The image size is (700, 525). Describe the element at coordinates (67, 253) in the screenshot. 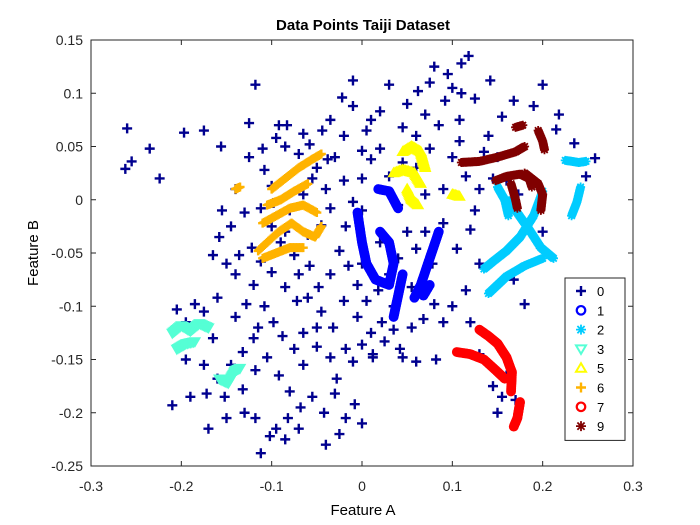

I see `y-tick-label: -0.05` at that location.